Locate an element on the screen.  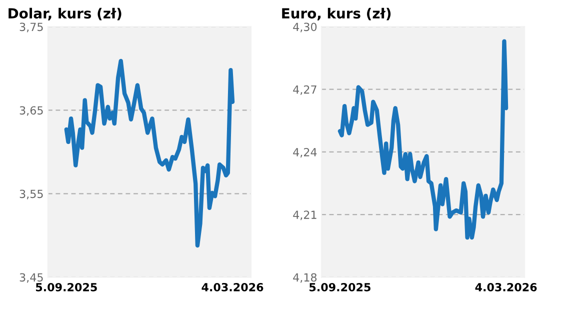
y-tick-label: 3,65 is located at coordinates (31, 111).